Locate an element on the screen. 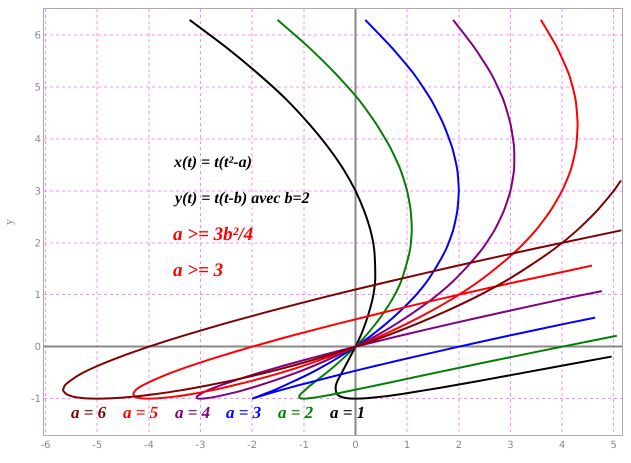  y-tick-label: 2 is located at coordinates (37, 244).